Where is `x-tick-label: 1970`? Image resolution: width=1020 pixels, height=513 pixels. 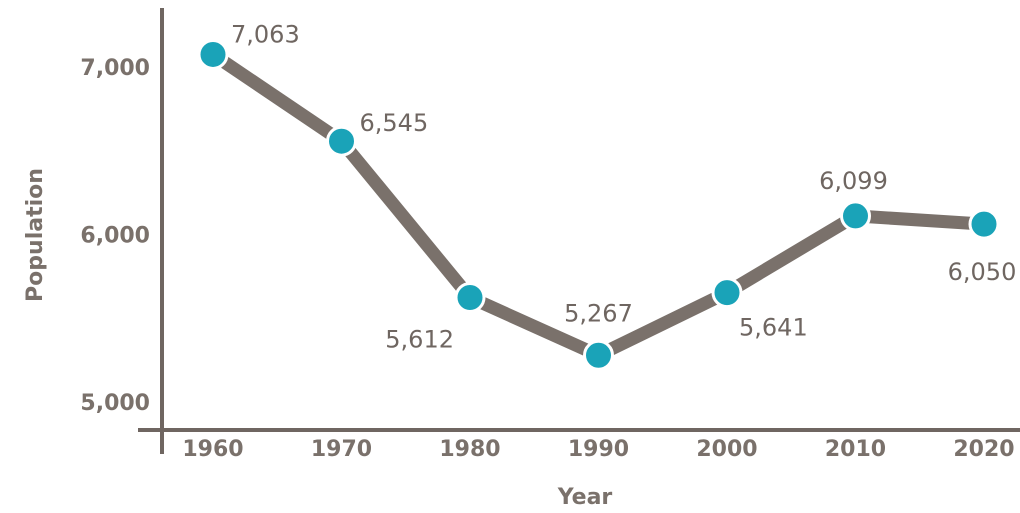 x-tick-label: 1970 is located at coordinates (341, 449).